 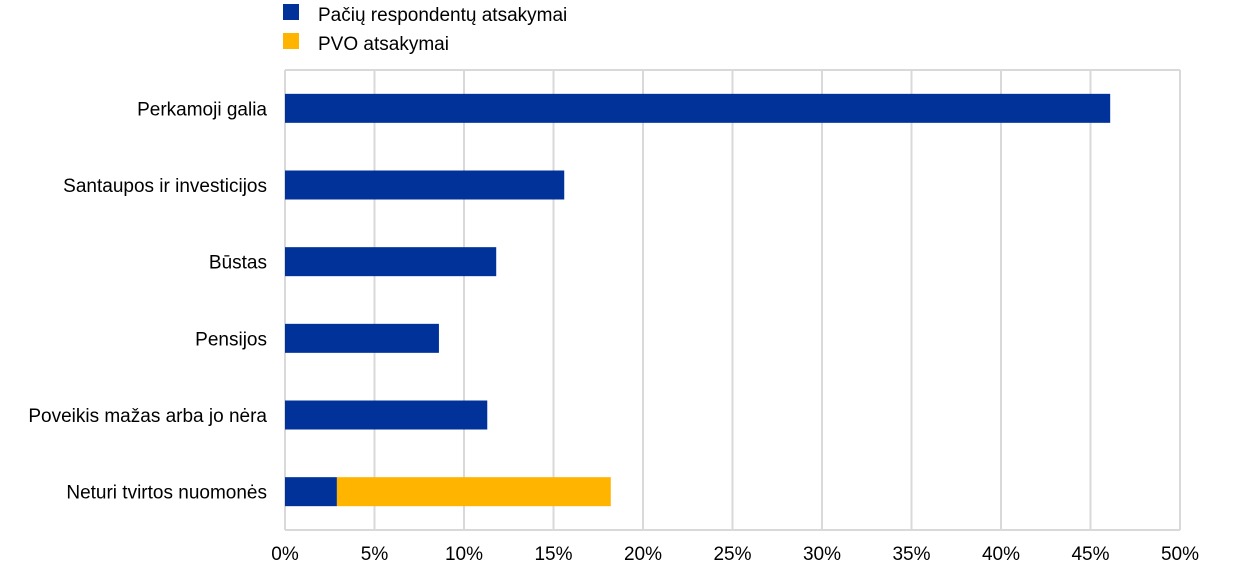 What do you see at coordinates (1090, 554) in the screenshot?
I see `x-tick-label: 45%` at bounding box center [1090, 554].